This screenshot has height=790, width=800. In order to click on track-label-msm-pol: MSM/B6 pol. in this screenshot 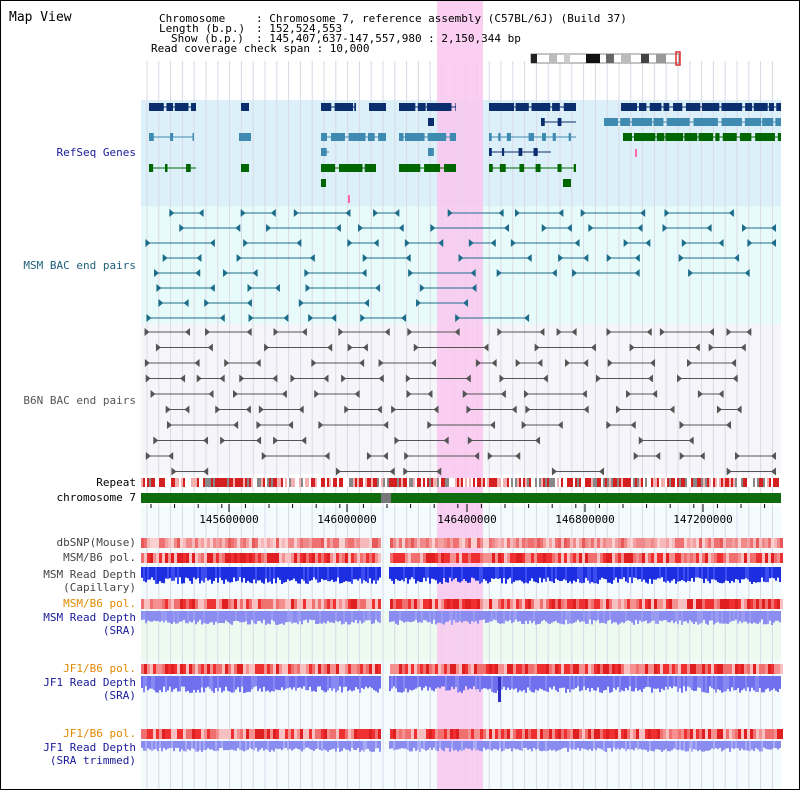, I will do `click(99, 557)`.